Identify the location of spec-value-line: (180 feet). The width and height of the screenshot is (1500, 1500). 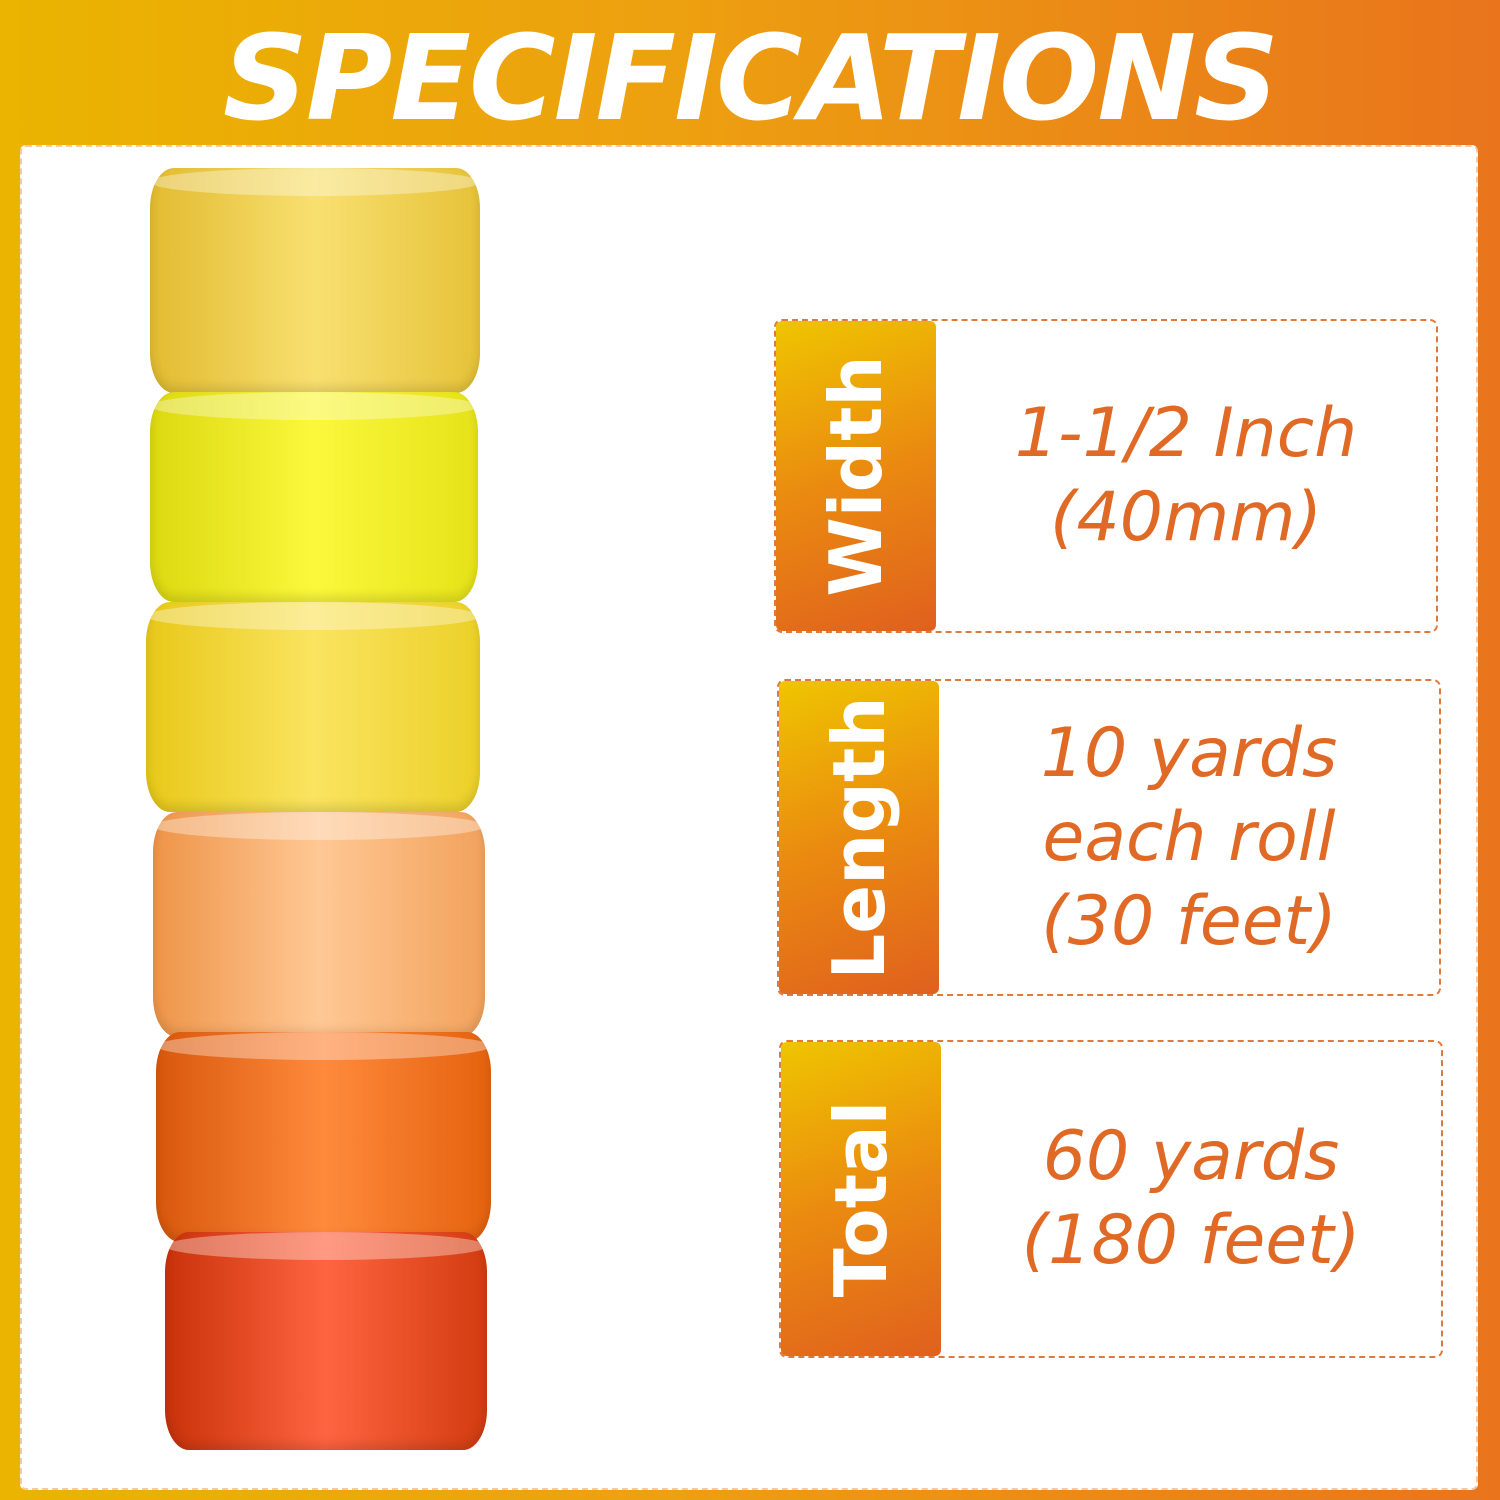
(1191, 1240).